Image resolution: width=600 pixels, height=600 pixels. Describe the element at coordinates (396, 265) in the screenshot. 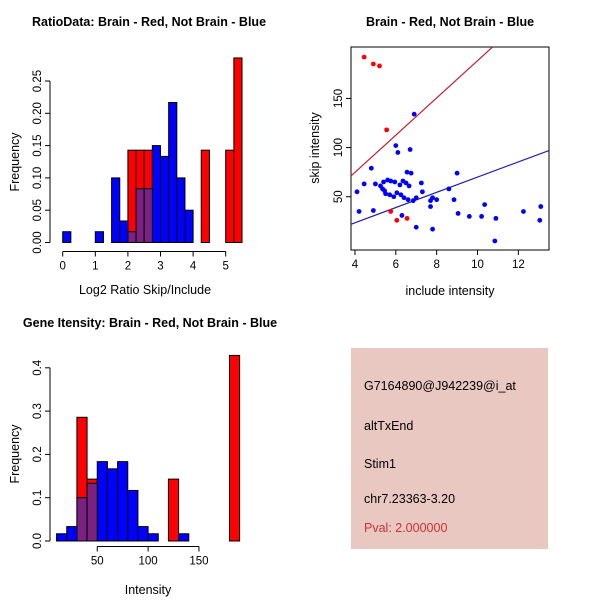

I see `x-axis-tick-label: 6` at that location.